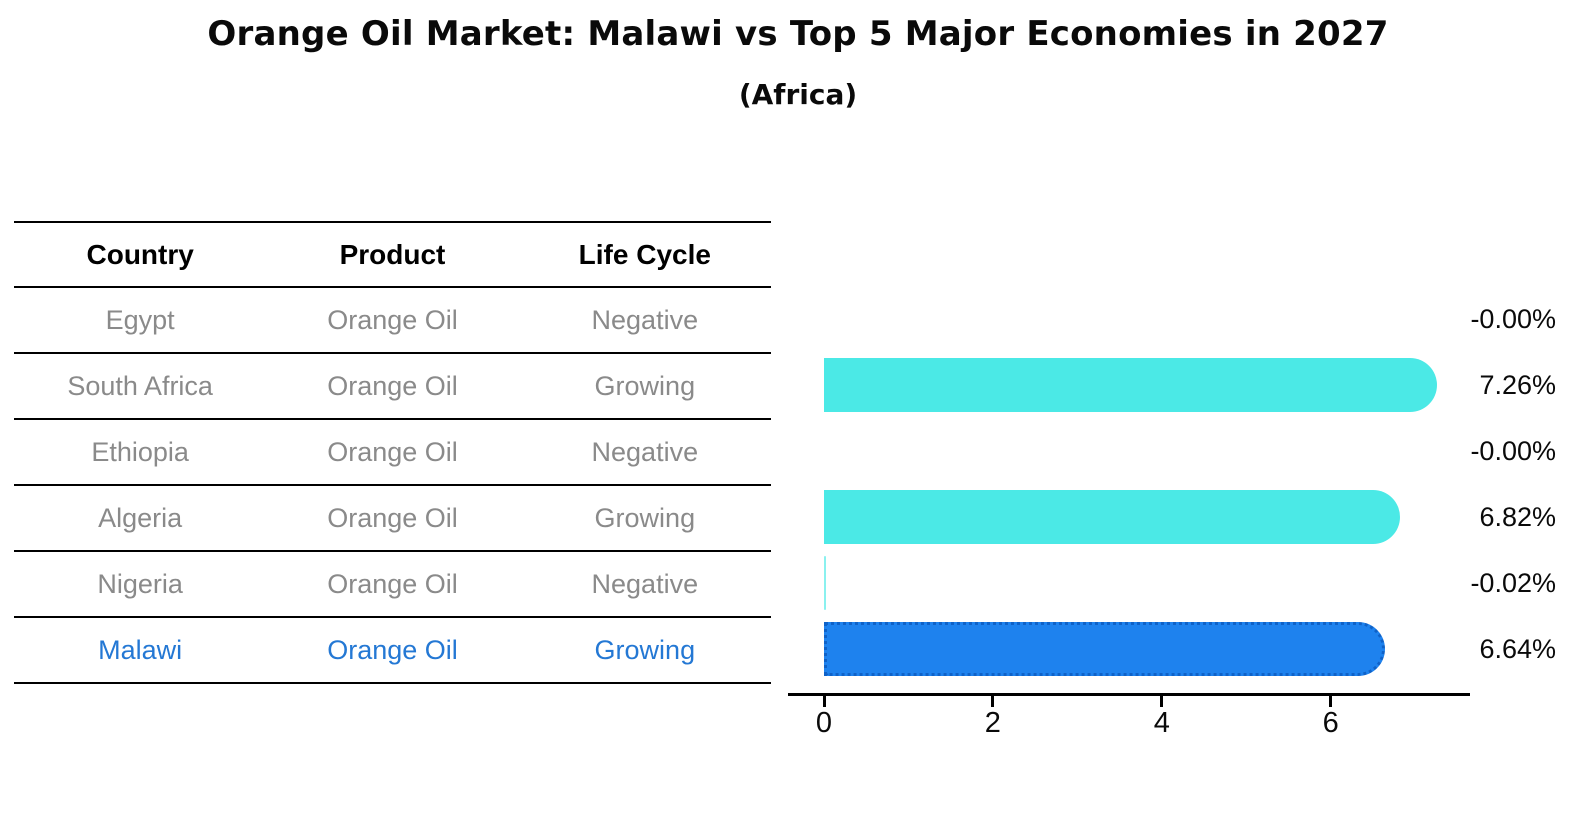  What do you see at coordinates (1513, 583) in the screenshot?
I see `bar-value-label: -0.02%` at bounding box center [1513, 583].